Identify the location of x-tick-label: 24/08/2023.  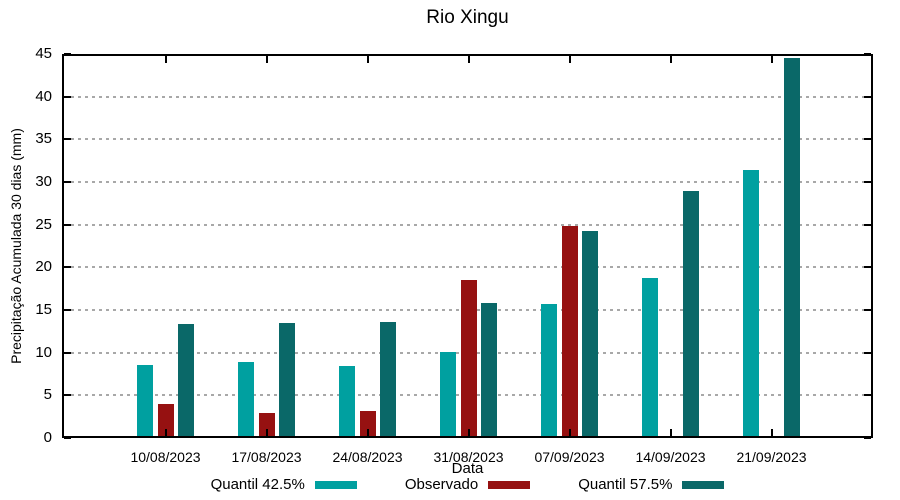
(367, 457).